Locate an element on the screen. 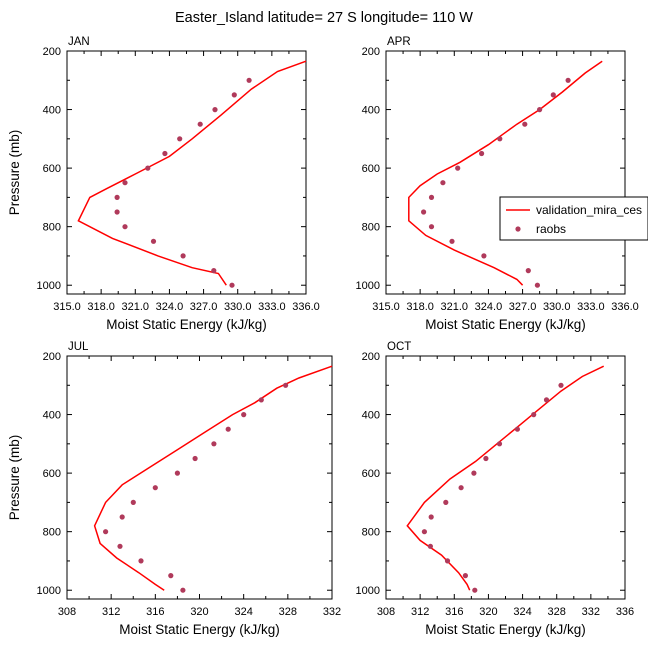 The width and height of the screenshot is (648, 649). plot-frame is located at coordinates (505, 172).